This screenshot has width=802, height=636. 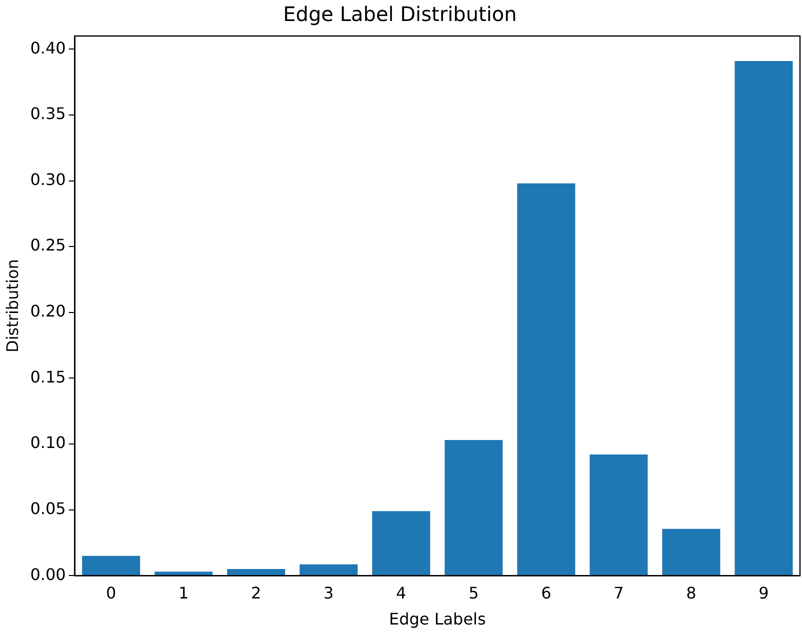 What do you see at coordinates (48, 311) in the screenshot?
I see `y-tick-label: 0.20` at bounding box center [48, 311].